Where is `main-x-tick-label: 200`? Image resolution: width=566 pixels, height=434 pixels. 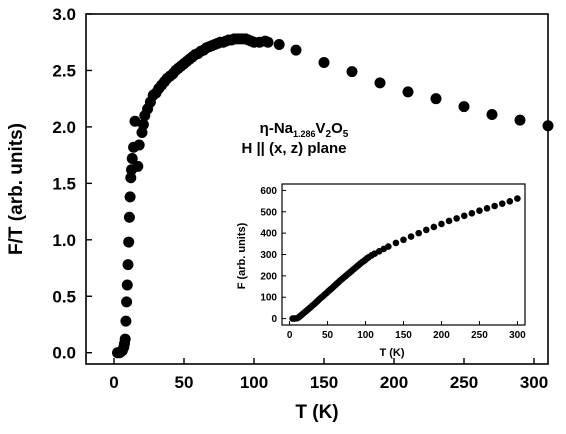
main-x-tick-label: 200 is located at coordinates (394, 382).